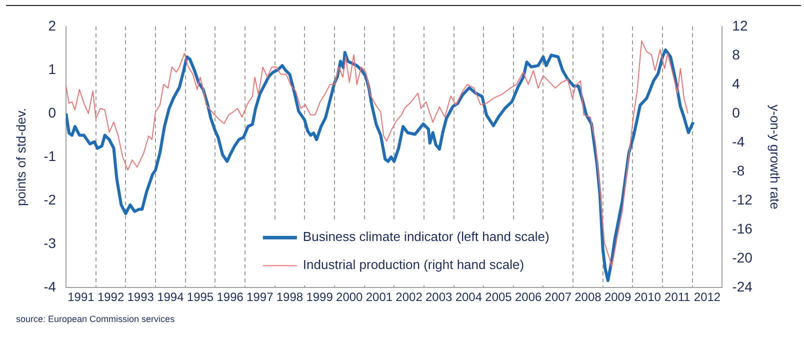  What do you see at coordinates (50, 242) in the screenshot?
I see `y-tick-label: -3` at bounding box center [50, 242].